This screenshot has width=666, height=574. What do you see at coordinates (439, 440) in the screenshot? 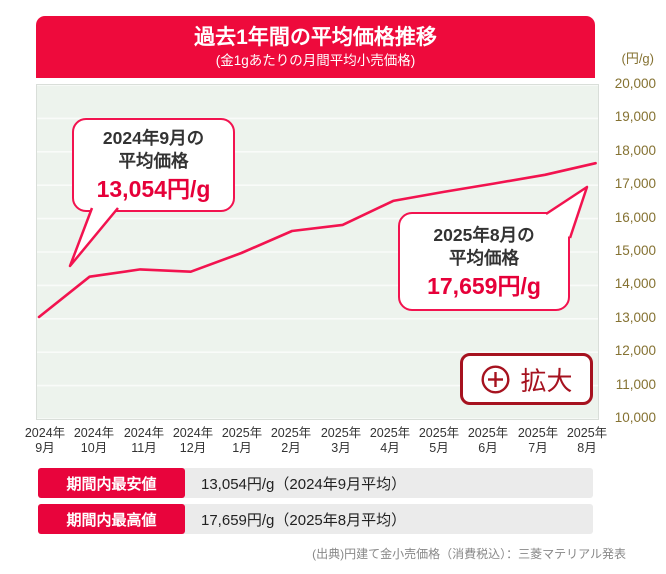
I see `x-axis-tick-label: 2025年 5月` at bounding box center [439, 440].